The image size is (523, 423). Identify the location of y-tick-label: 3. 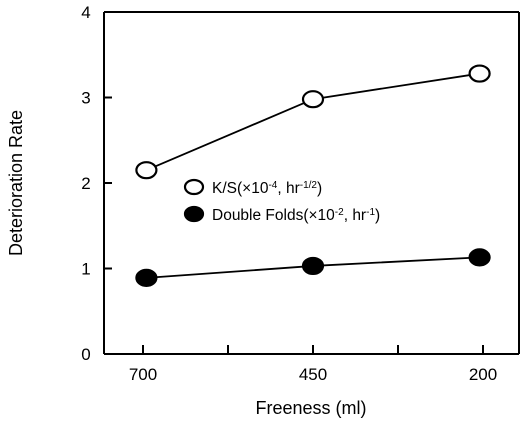
(85, 98).